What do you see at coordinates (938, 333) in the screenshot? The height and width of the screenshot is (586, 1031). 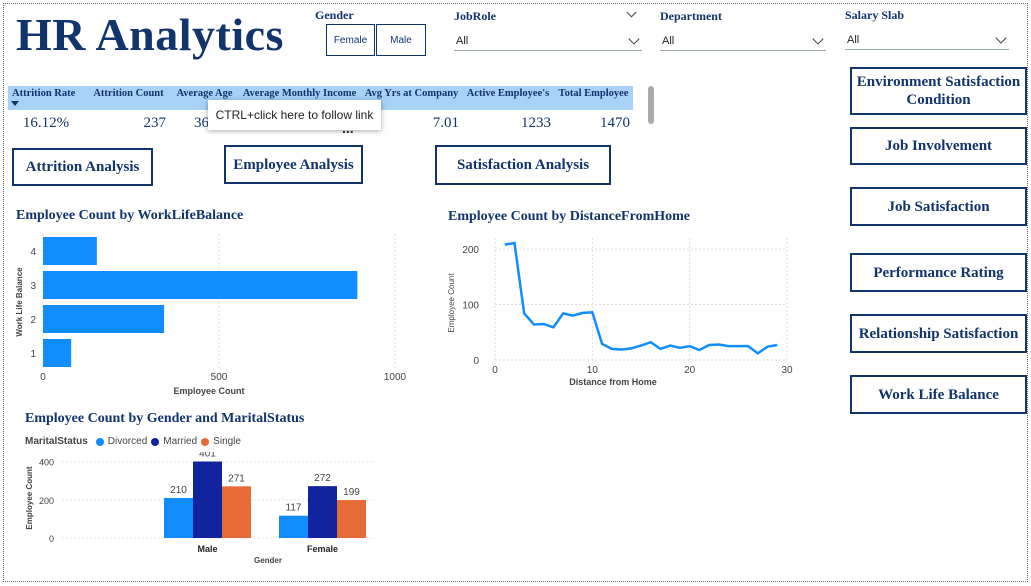 I see `side-nav-relationship-satisfaction: Relationship Satisfaction` at bounding box center [938, 333].